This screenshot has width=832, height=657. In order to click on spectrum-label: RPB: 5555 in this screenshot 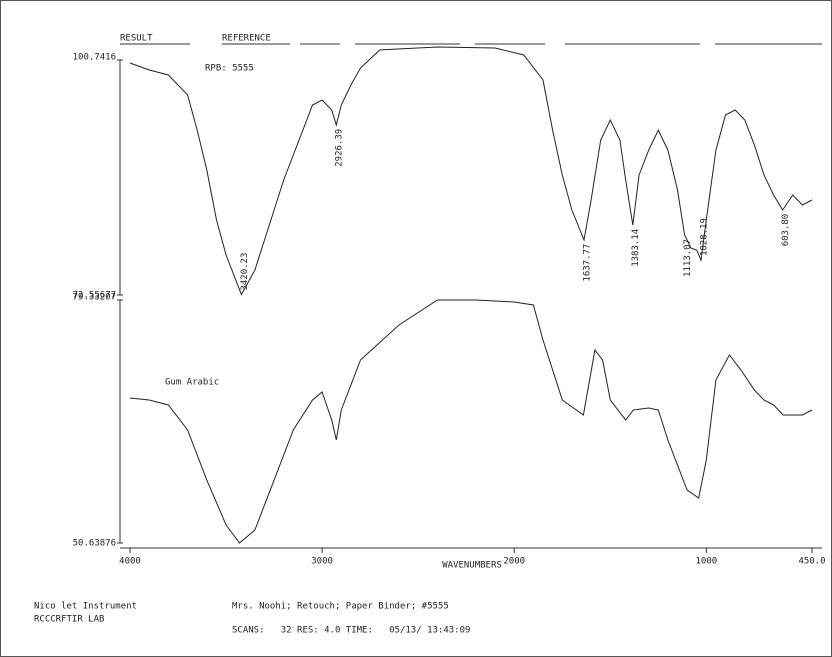, I will do `click(229, 69)`.